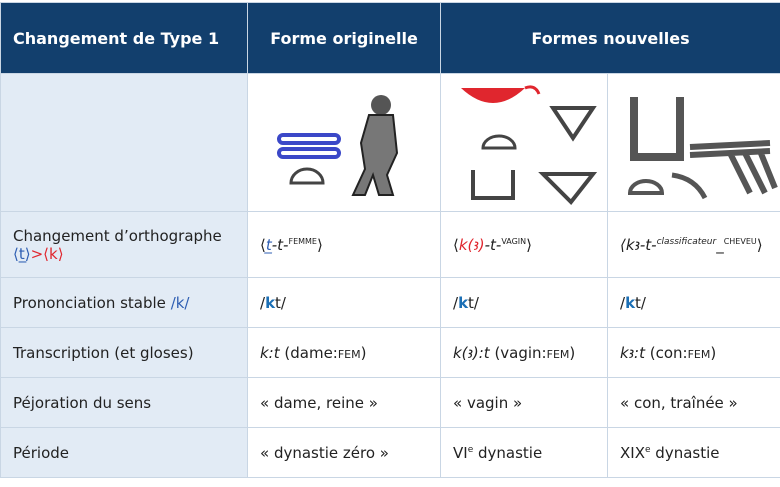  Describe the element at coordinates (308, 352) in the screenshot. I see `text: (dame:` at that location.